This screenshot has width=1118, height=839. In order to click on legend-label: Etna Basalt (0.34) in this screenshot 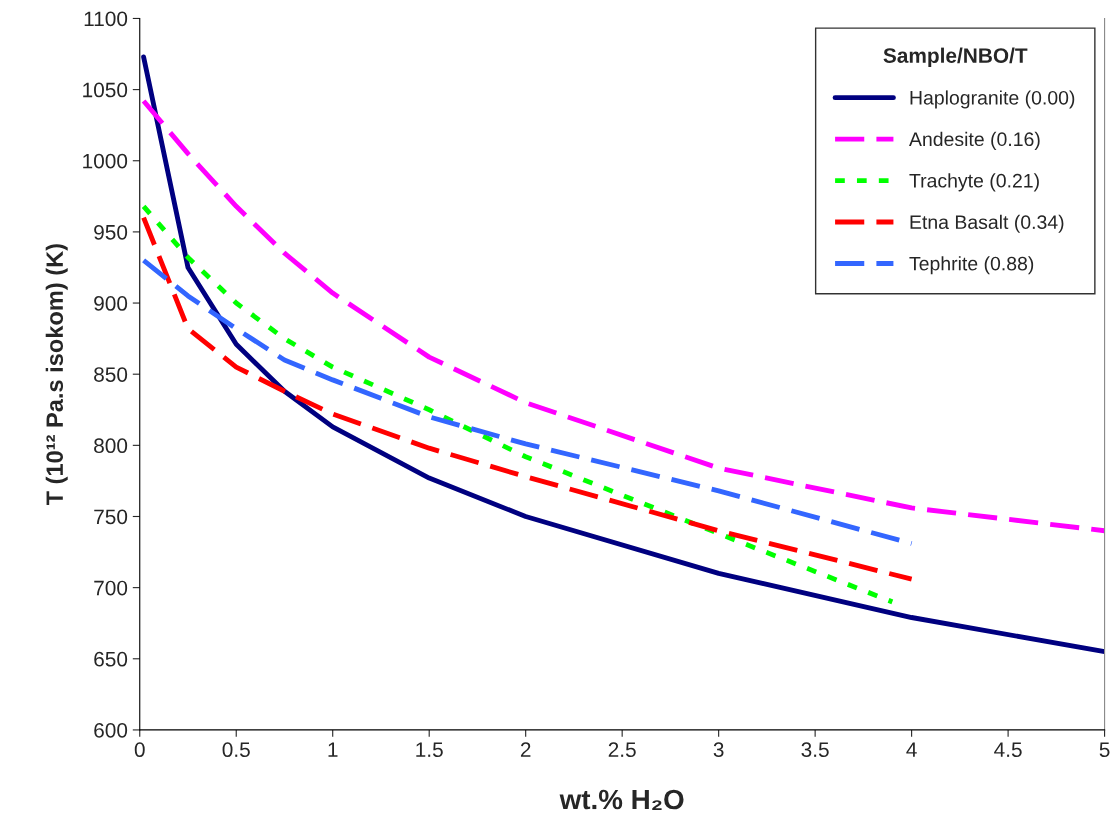, I will do `click(987, 223)`.